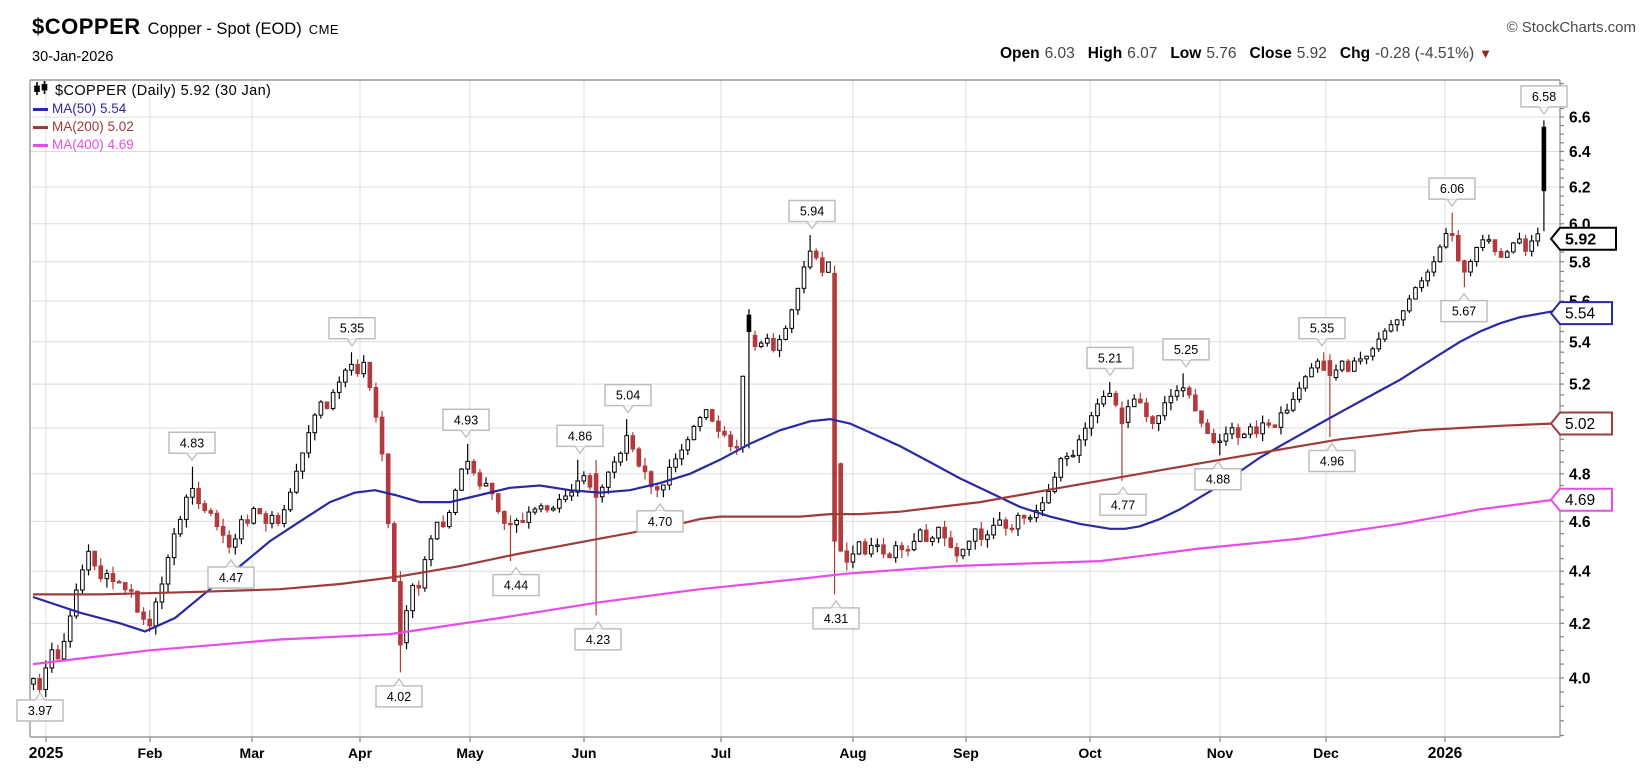  I want to click on svg-text: 5.92, so click(1580, 239).